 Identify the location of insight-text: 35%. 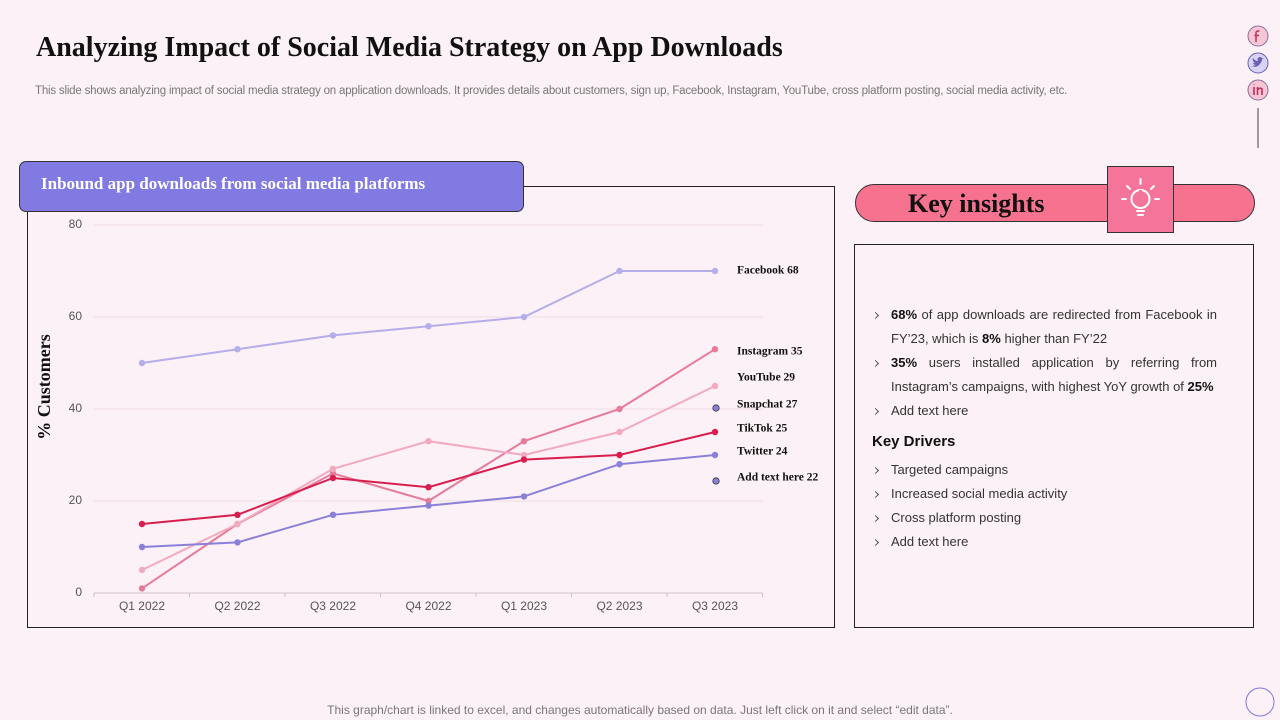
(904, 362).